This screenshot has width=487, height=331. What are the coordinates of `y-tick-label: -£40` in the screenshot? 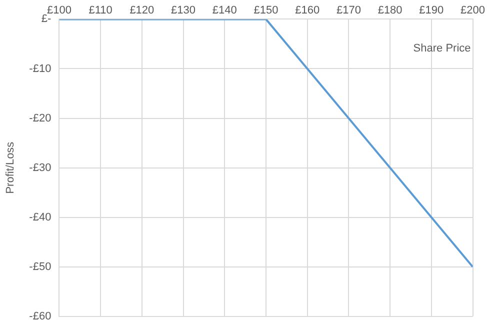 It's located at (40, 217).